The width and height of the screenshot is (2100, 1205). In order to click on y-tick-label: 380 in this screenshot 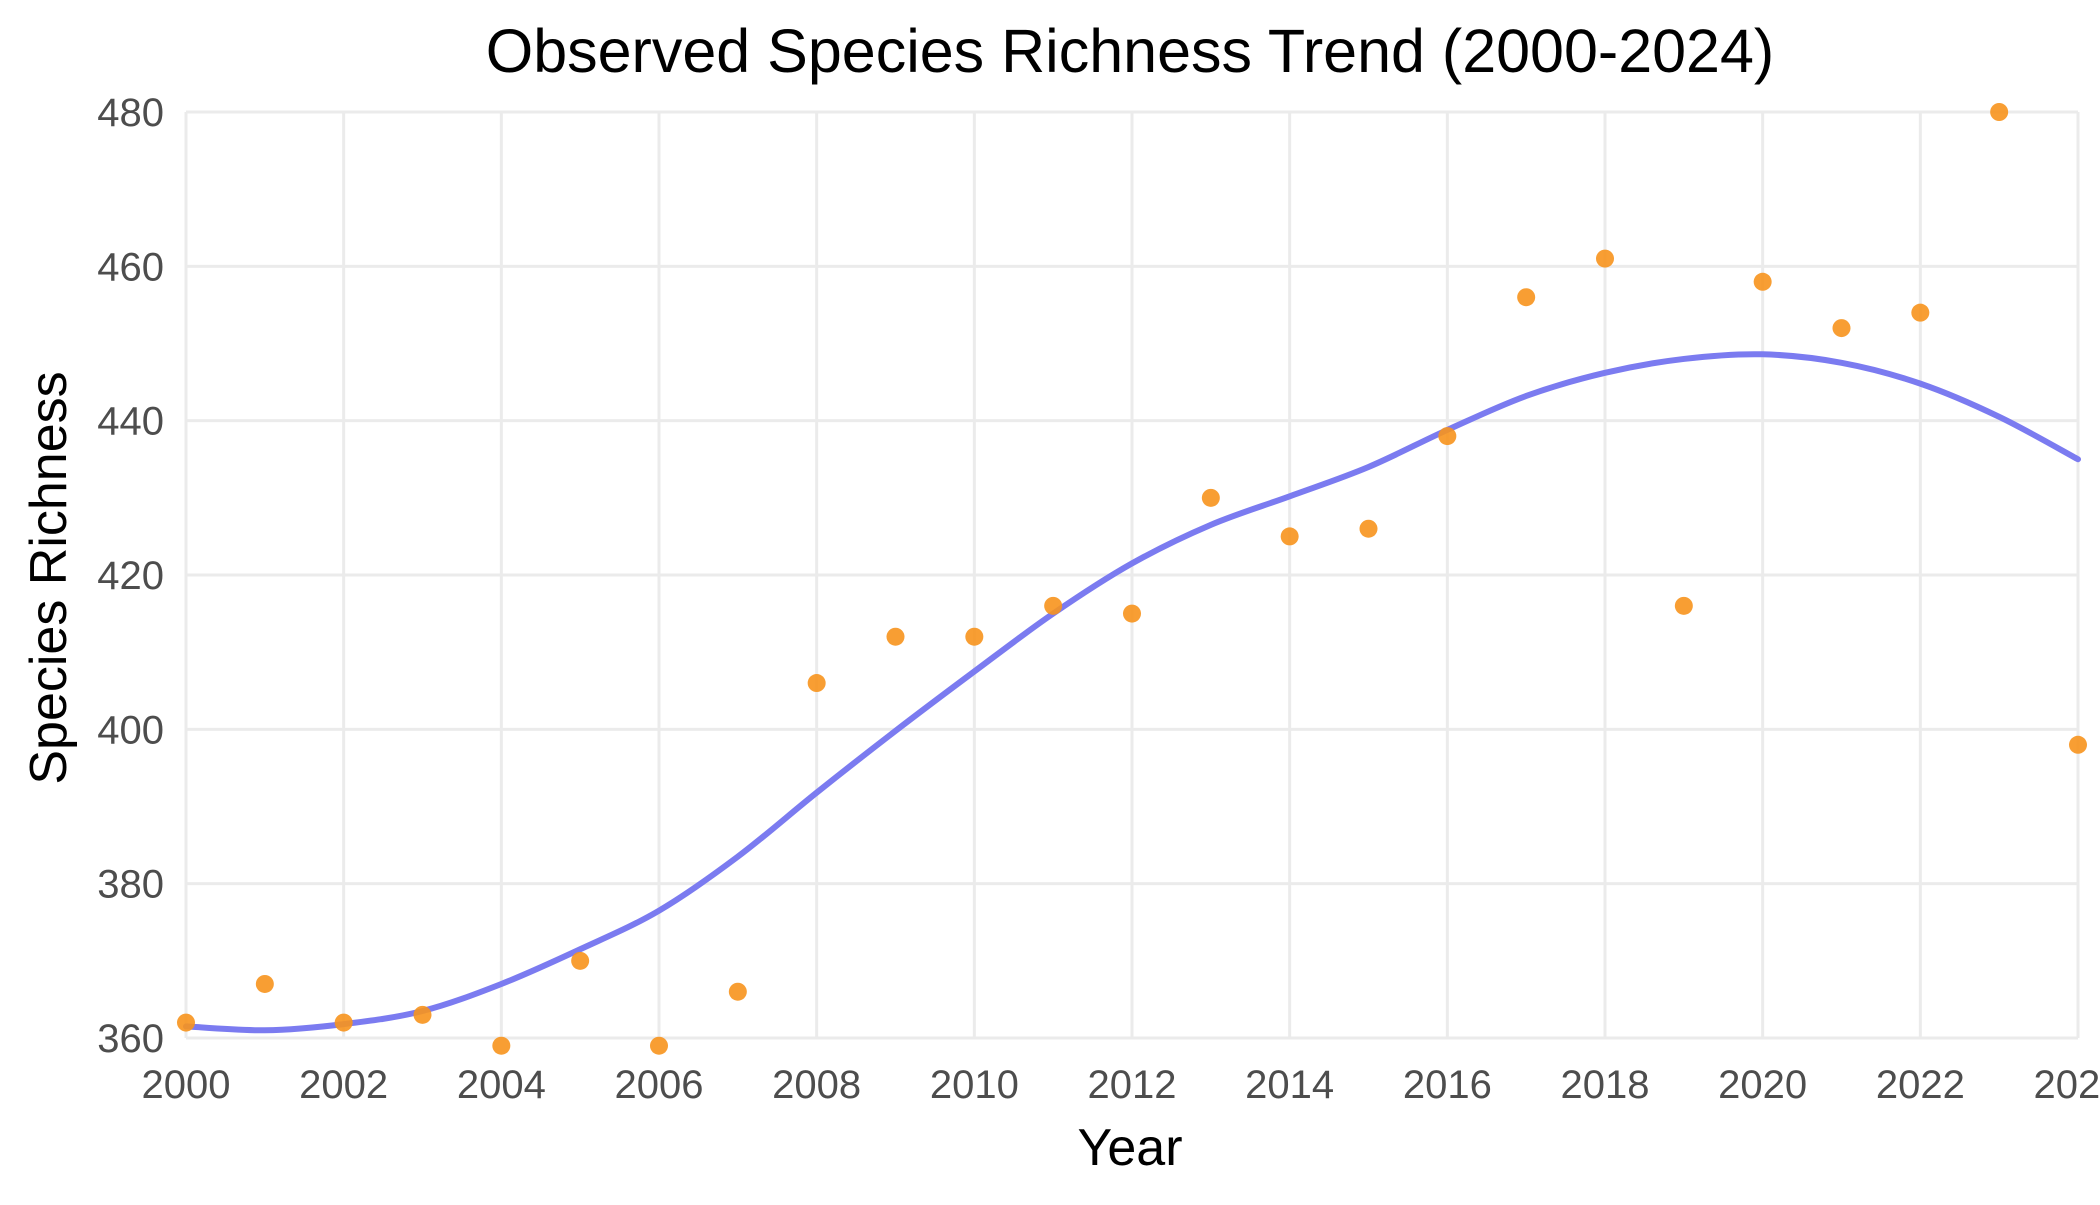, I will do `click(130, 885)`.